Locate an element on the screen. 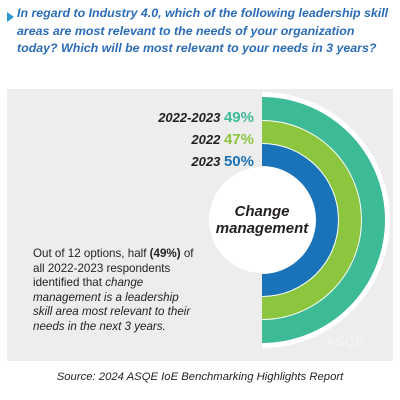 This screenshot has height=400, width=400. arc-2022 is located at coordinates (311, 220).